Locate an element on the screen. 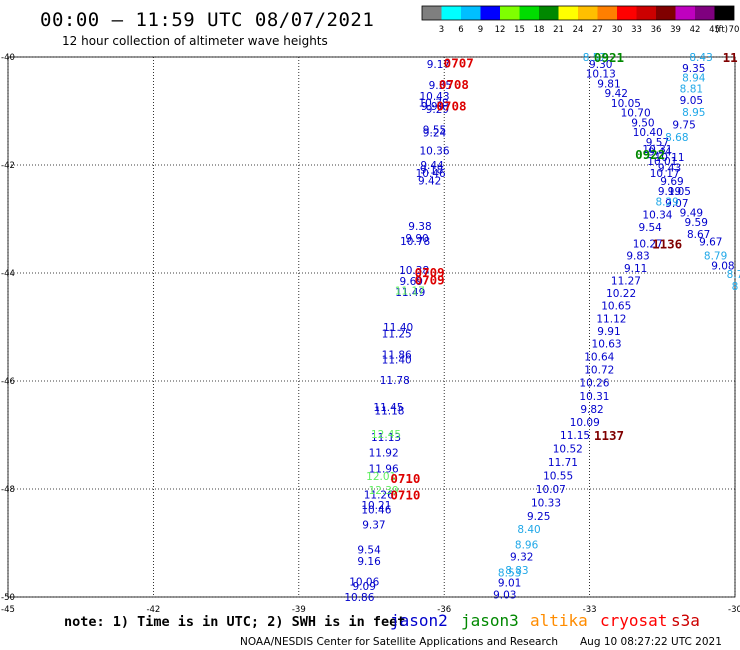 This screenshot has height=650, width=740. page-title: 00:00 – 11:59 UTC 08/07/2021 is located at coordinates (207, 20).